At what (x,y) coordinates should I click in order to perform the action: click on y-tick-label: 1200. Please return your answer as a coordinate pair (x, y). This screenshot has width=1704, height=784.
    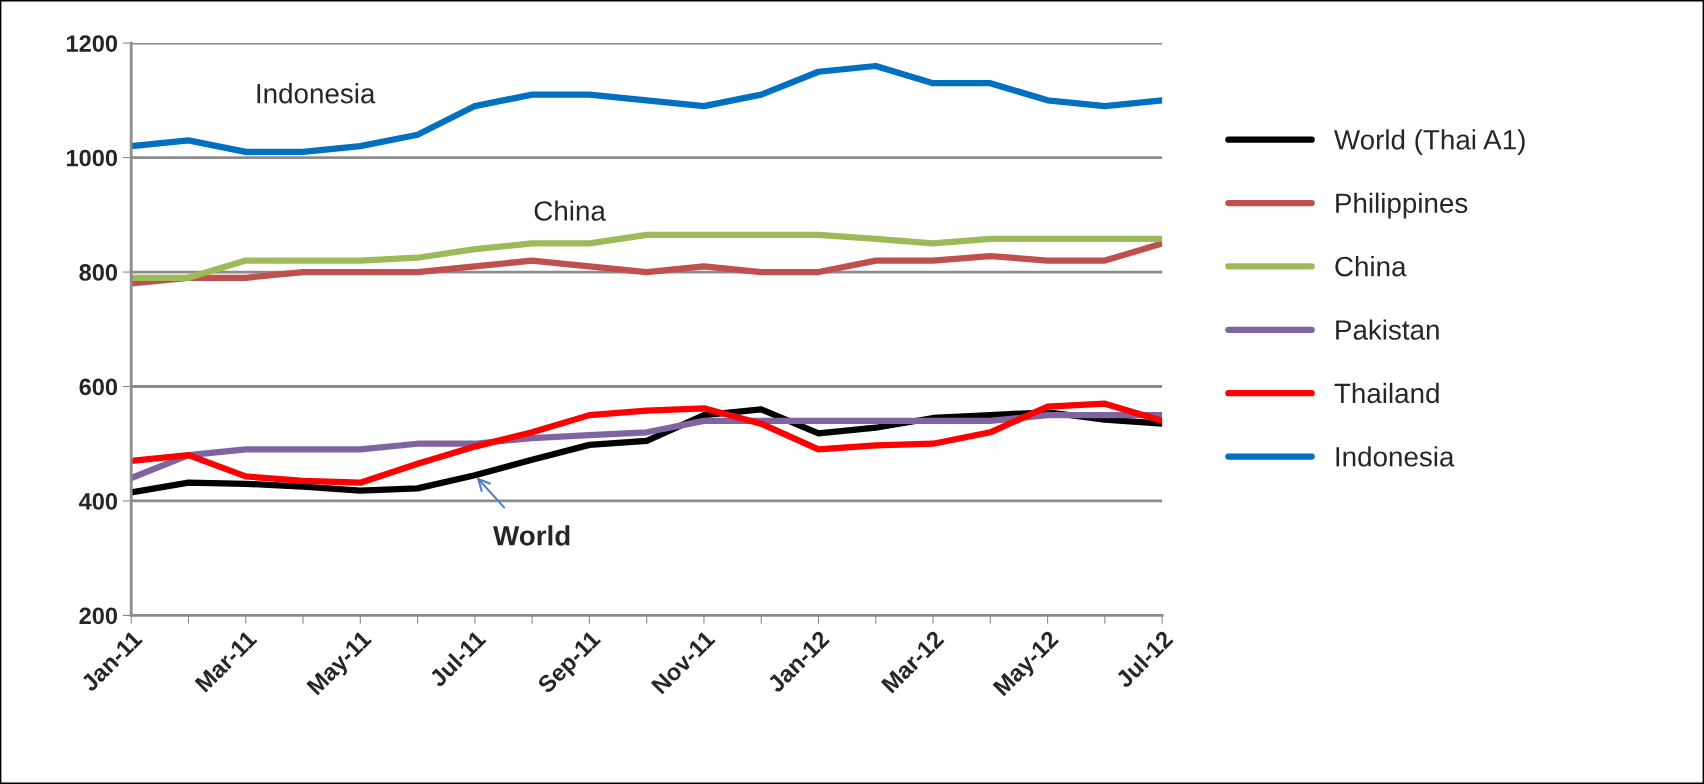
    Looking at the image, I should click on (92, 43).